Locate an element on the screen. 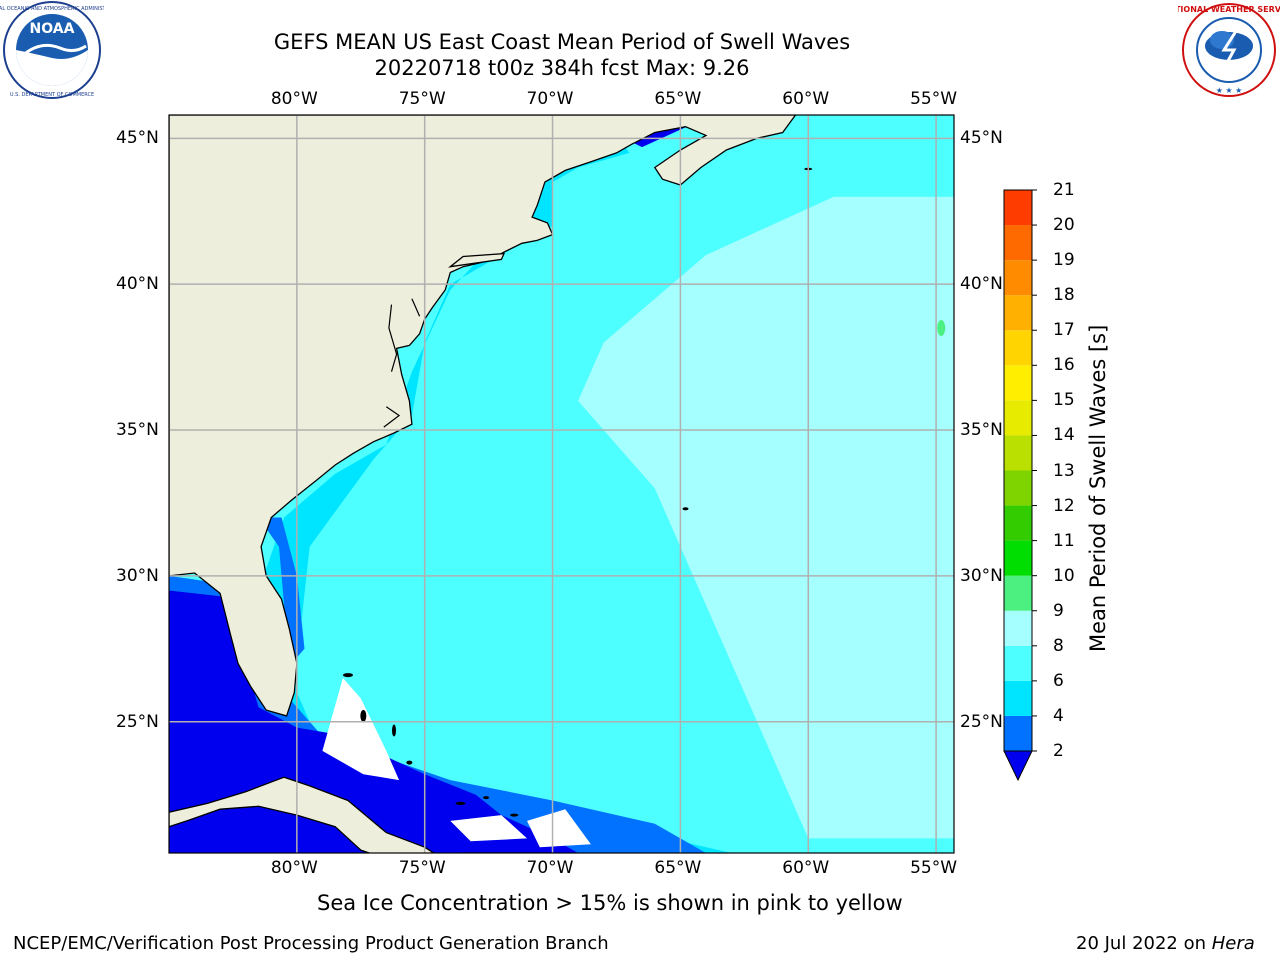 The height and width of the screenshot is (960, 1280). colorbar-title: Mean Period of Swell Waves [s] is located at coordinates (1098, 488).